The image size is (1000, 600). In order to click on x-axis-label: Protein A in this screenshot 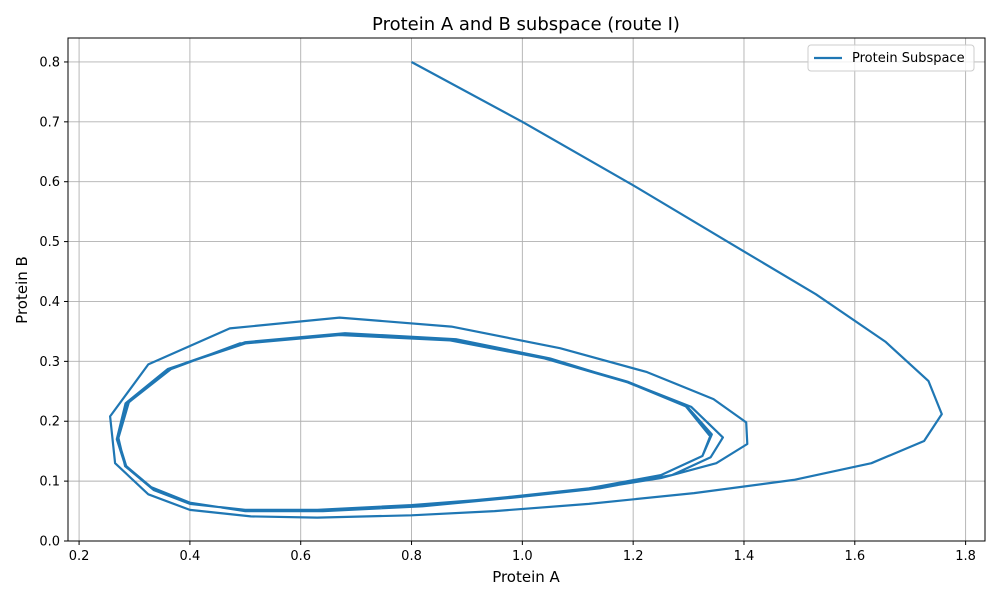, I will do `click(526, 577)`.